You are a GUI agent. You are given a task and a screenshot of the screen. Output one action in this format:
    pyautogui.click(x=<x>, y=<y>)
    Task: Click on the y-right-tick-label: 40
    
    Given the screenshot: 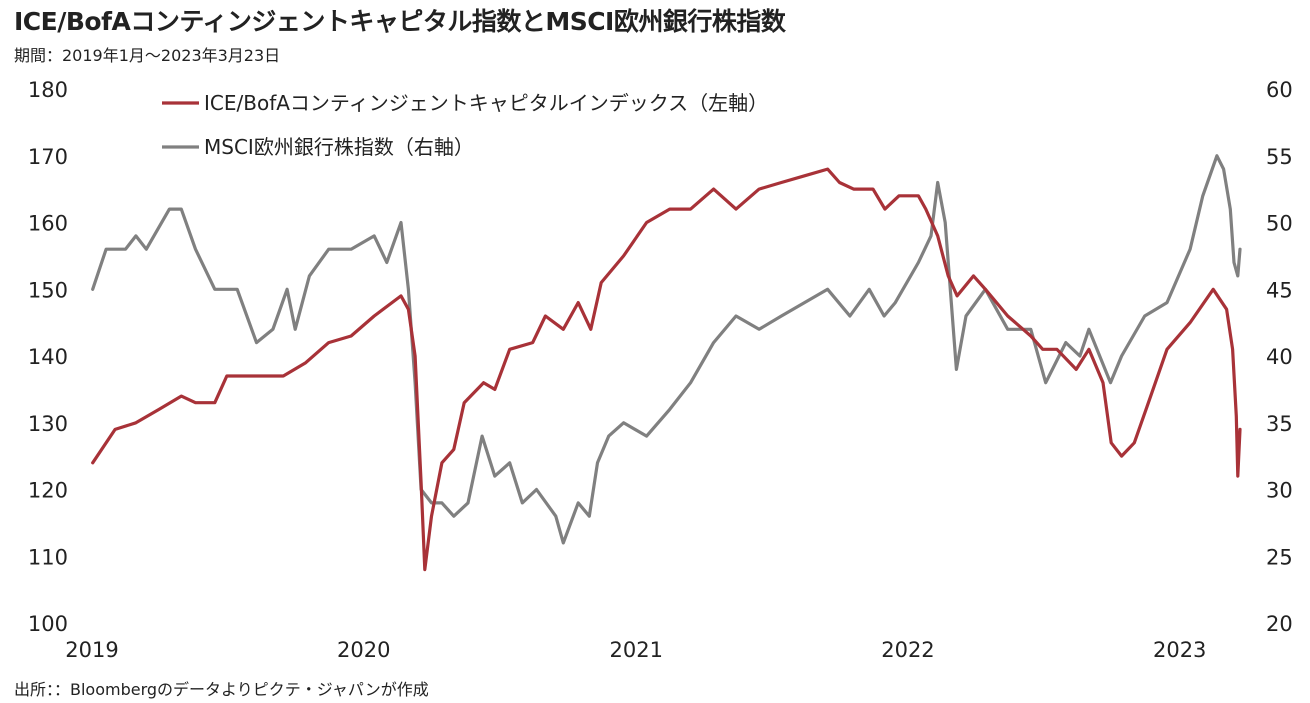 What is the action you would take?
    pyautogui.click(x=1279, y=357)
    